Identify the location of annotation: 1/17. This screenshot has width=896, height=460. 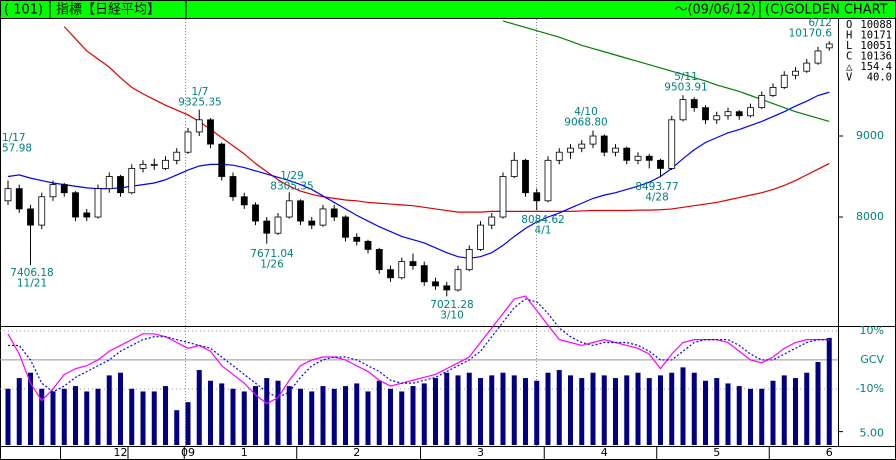
(14, 138).